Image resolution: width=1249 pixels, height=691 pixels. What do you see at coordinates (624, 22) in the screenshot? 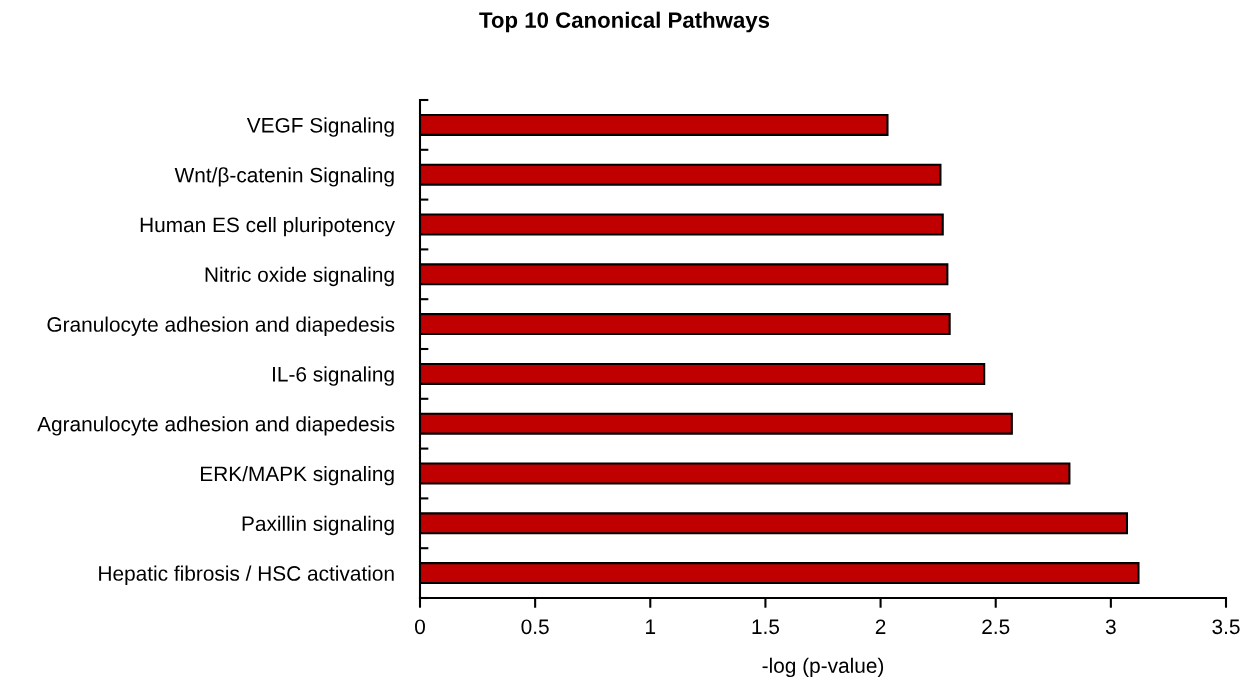
I see `chart-title: Top 10 Canonical Pathways` at bounding box center [624, 22].